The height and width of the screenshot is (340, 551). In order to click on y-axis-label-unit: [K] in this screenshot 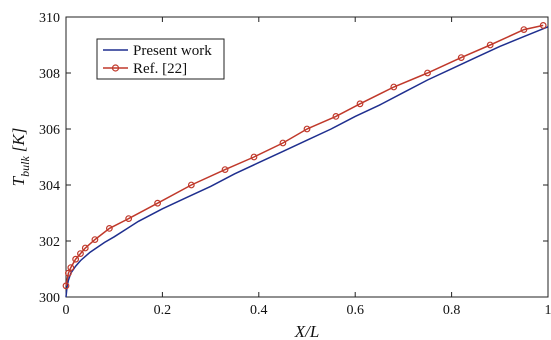, I will do `click(18, 140)`.